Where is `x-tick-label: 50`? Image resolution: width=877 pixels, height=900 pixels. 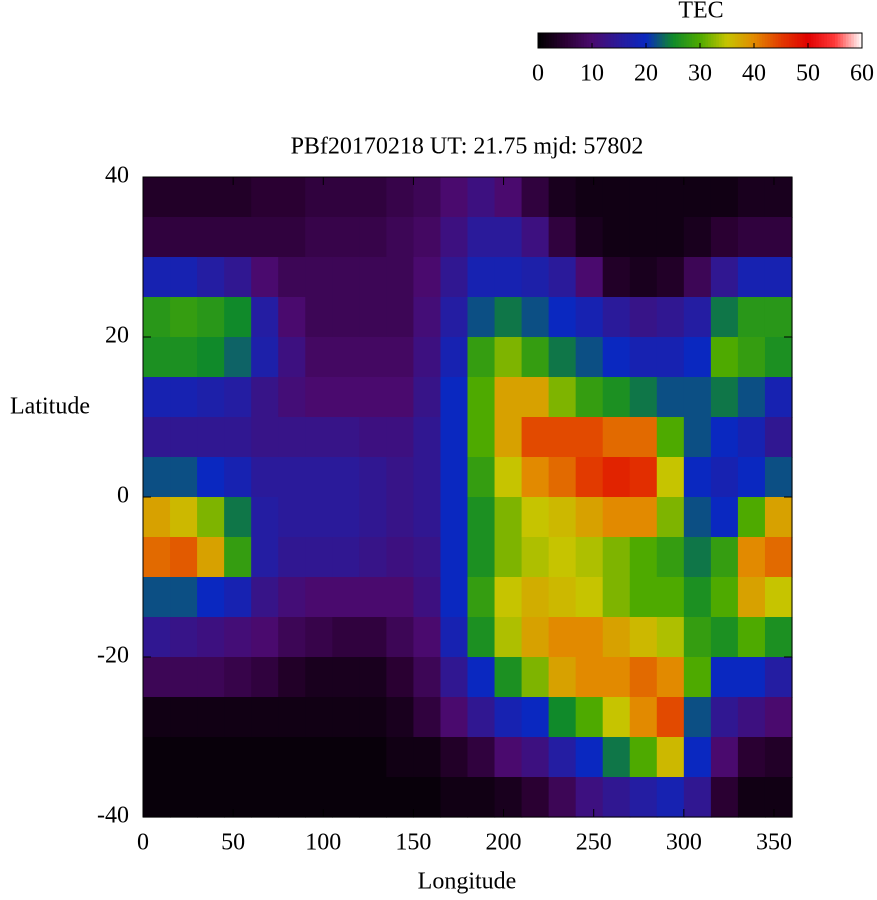
x-tick-label: 50 is located at coordinates (233, 843).